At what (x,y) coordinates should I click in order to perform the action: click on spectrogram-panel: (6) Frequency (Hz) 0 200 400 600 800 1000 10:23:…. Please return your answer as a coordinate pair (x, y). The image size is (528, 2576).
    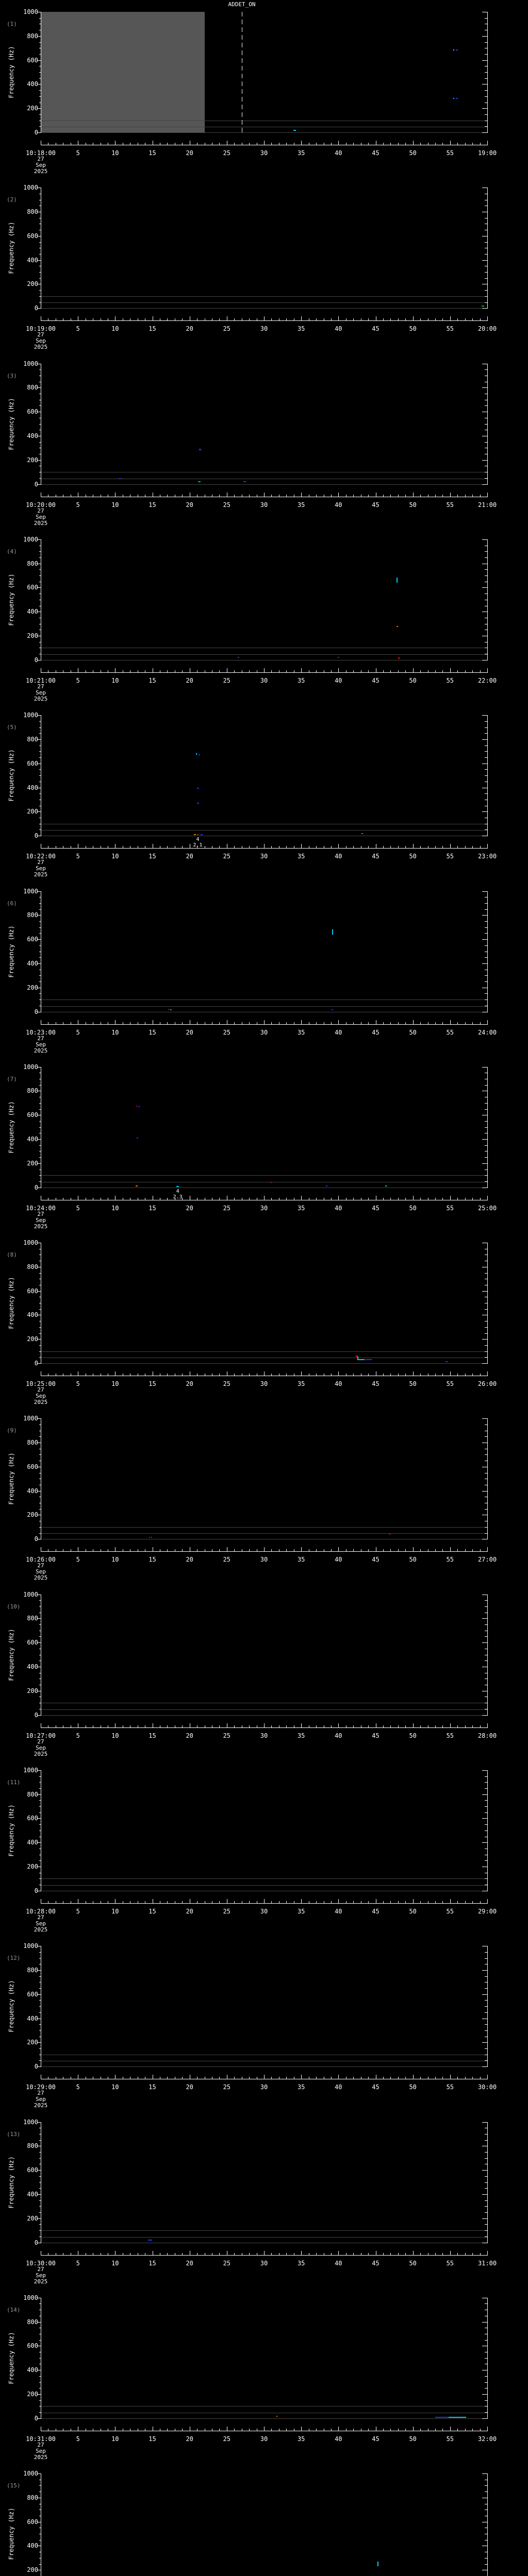
    Looking at the image, I should click on (264, 967).